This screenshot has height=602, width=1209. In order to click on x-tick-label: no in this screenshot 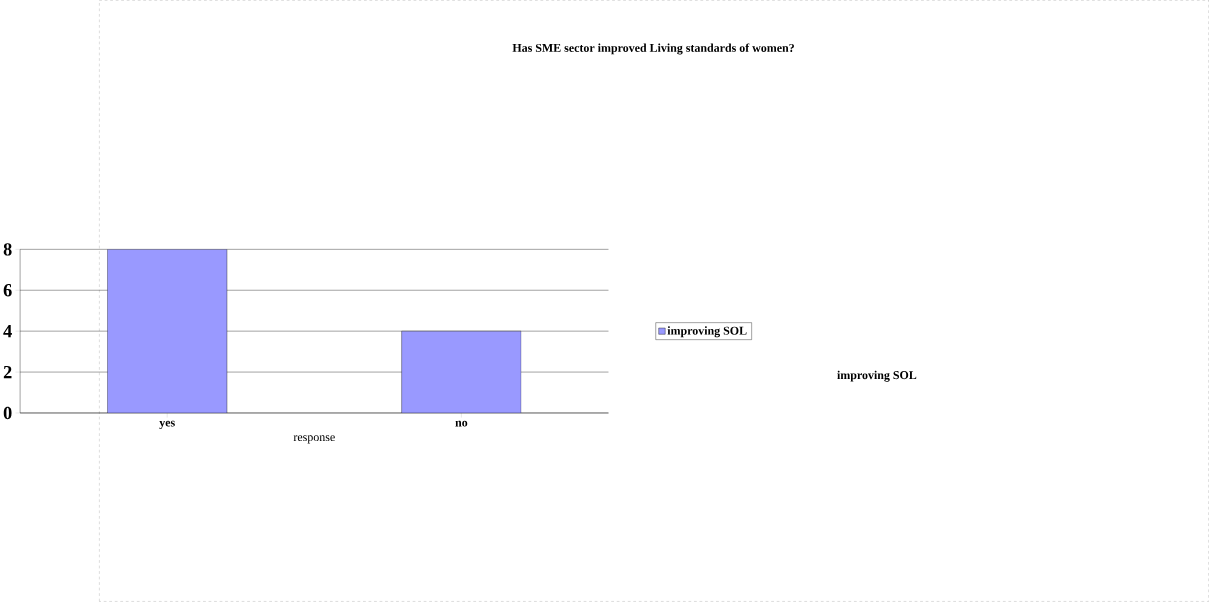, I will do `click(461, 424)`.